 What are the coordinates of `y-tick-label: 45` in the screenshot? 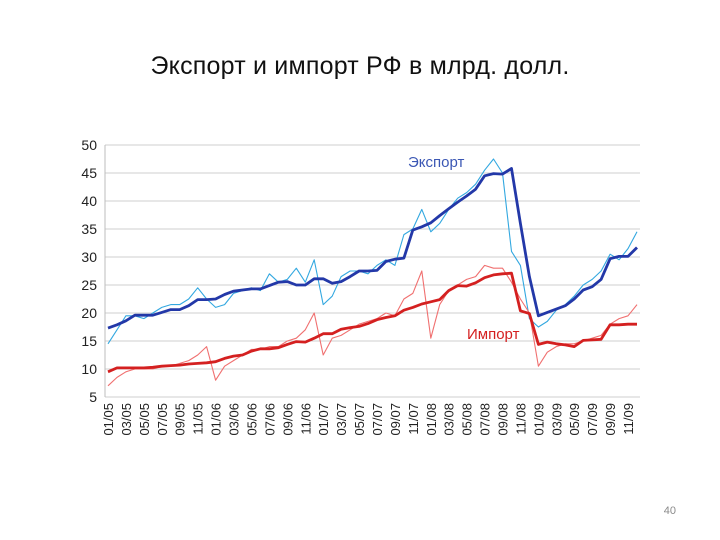 It's located at (89, 173).